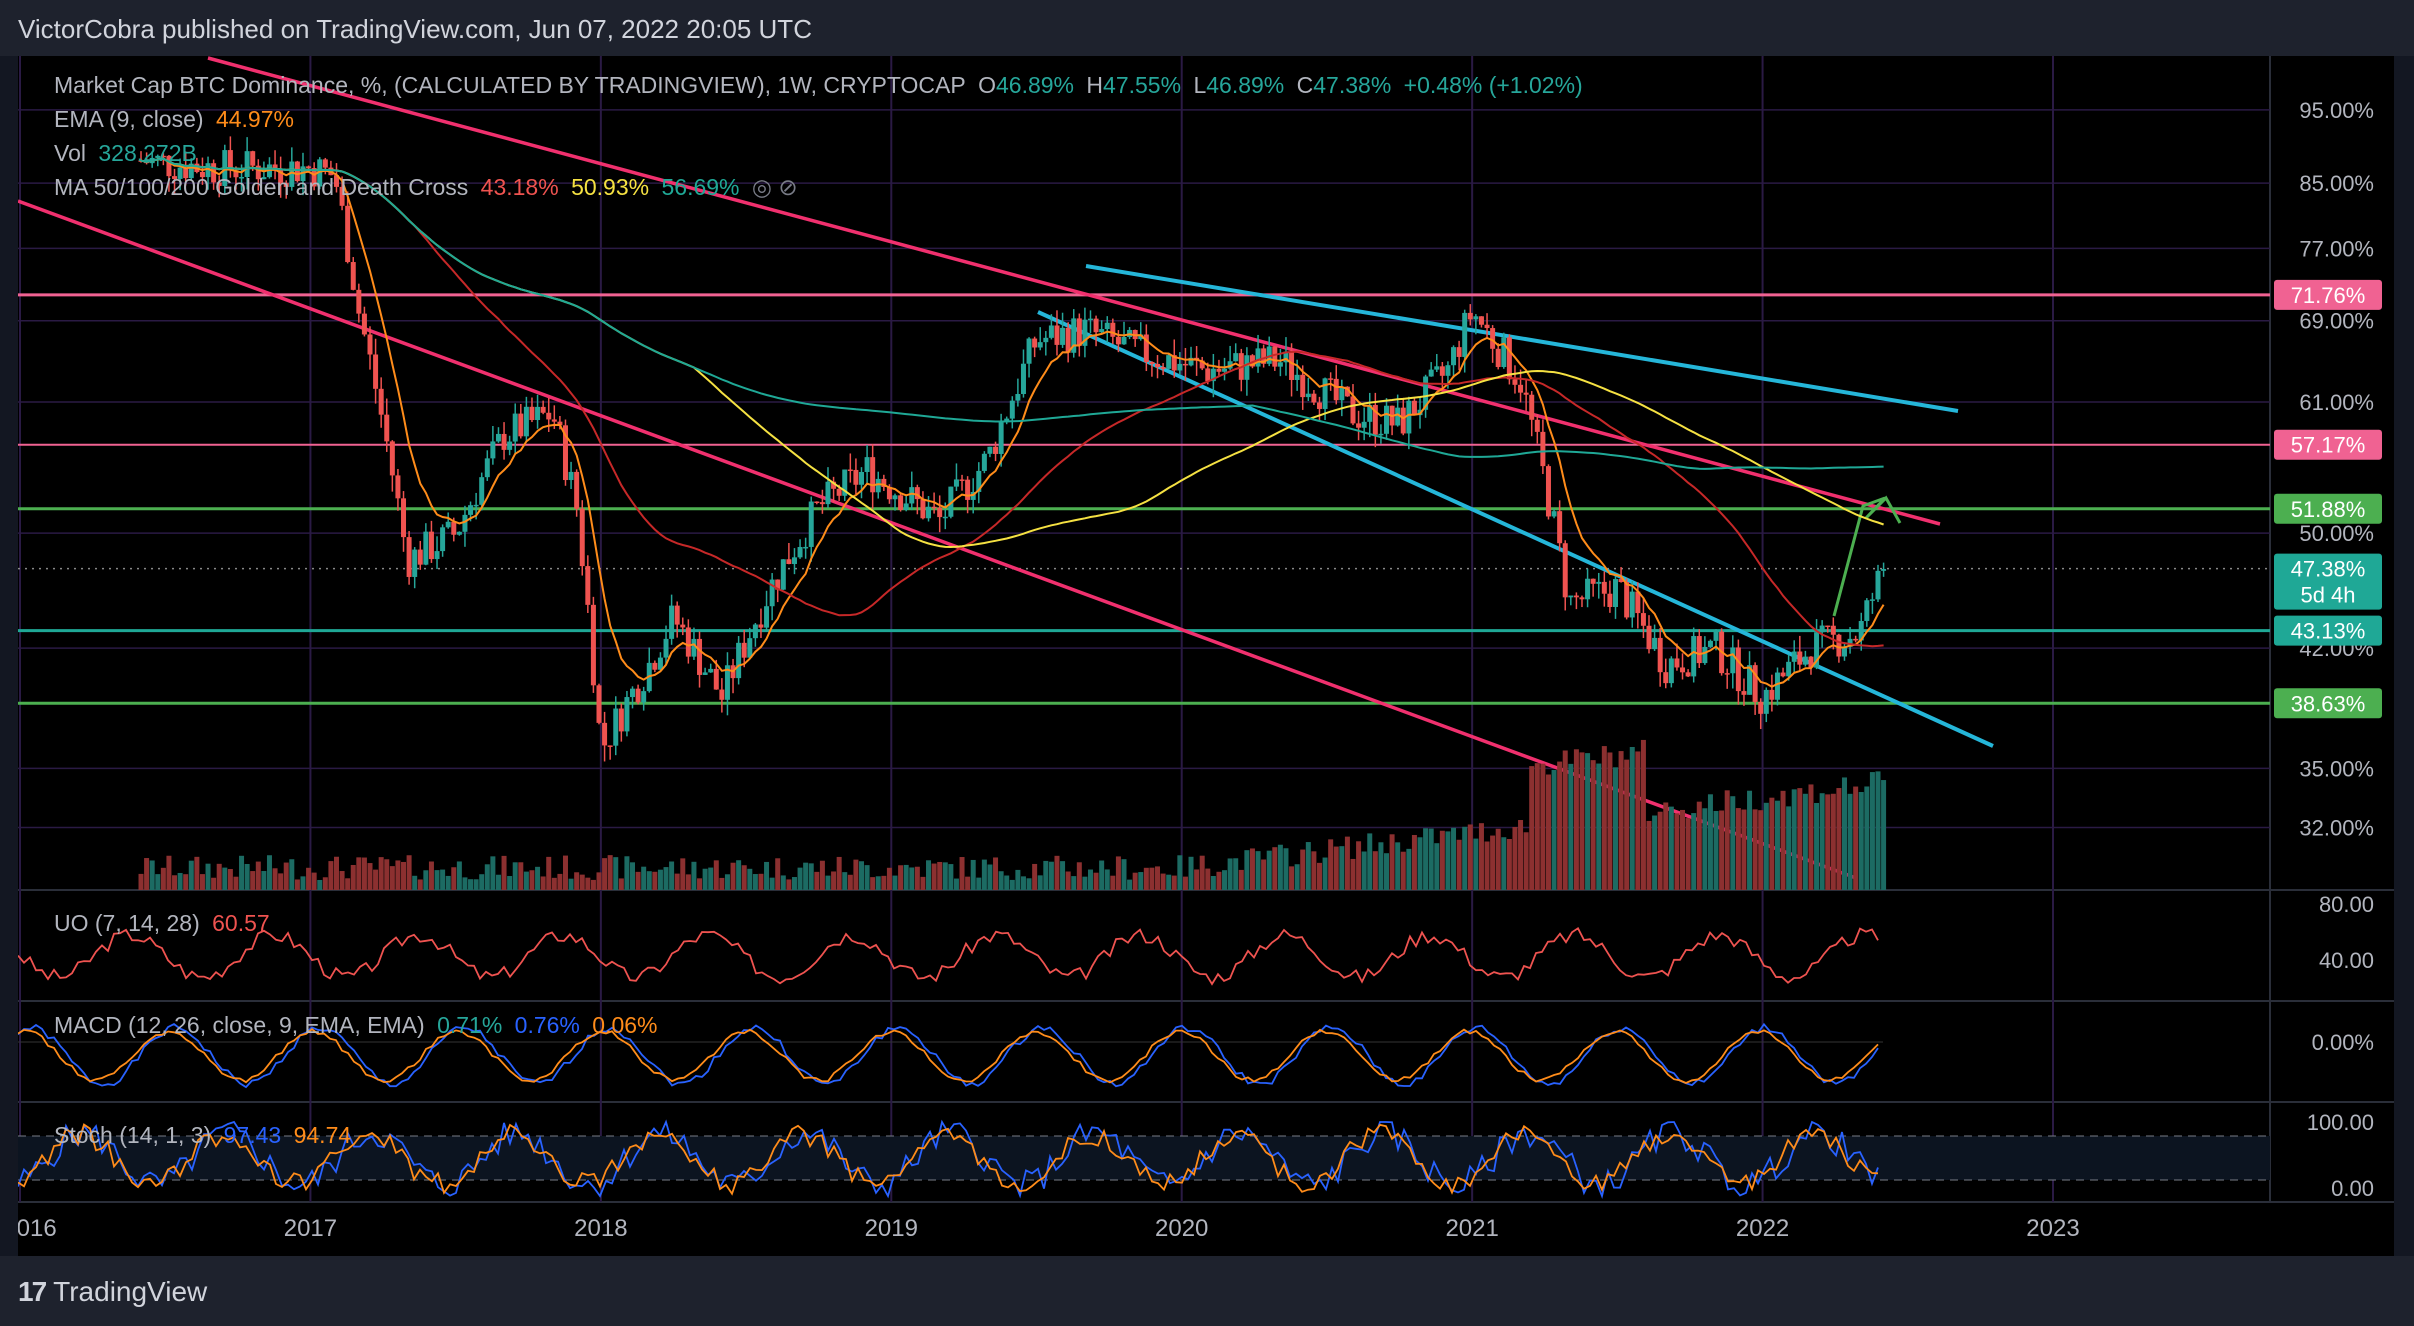 The width and height of the screenshot is (2414, 1326). I want to click on macd-signal-line, so click(948, 1056).